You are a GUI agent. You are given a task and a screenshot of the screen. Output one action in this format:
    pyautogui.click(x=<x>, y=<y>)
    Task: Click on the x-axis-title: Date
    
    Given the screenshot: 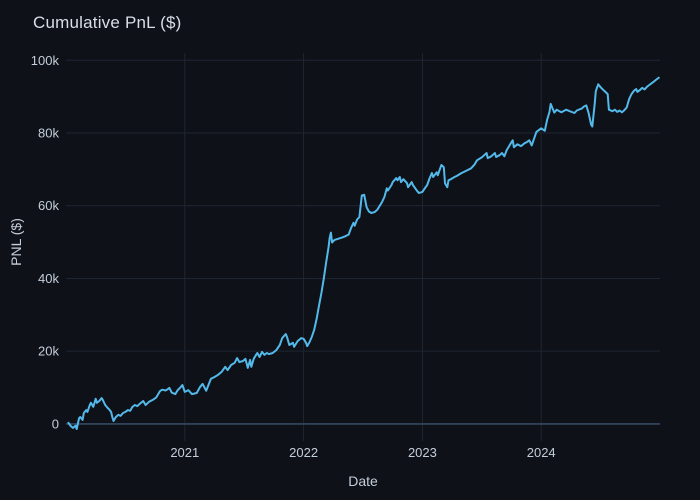 What is the action you would take?
    pyautogui.click(x=363, y=481)
    